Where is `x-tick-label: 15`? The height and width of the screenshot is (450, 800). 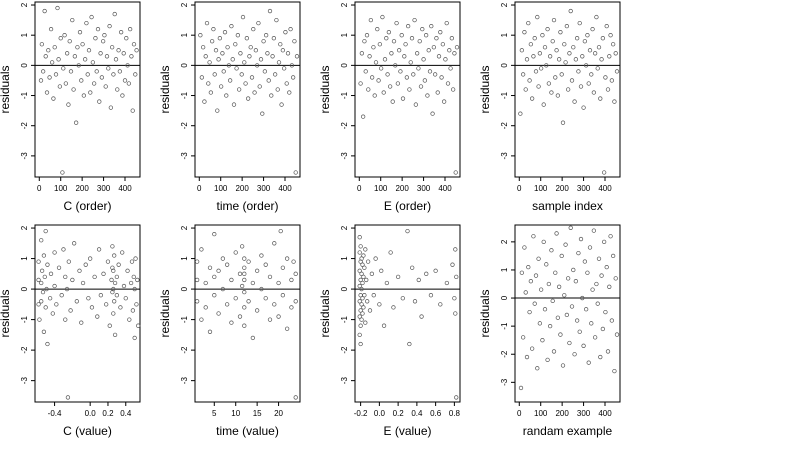
x-tick-label: 15 is located at coordinates (257, 413).